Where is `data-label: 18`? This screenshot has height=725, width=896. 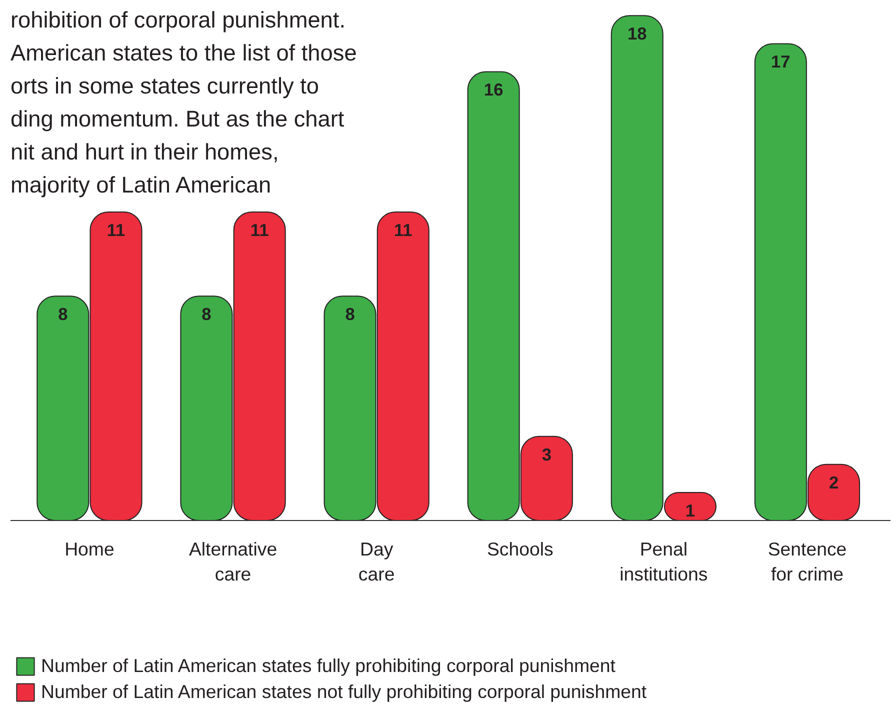
data-label: 18 is located at coordinates (637, 34).